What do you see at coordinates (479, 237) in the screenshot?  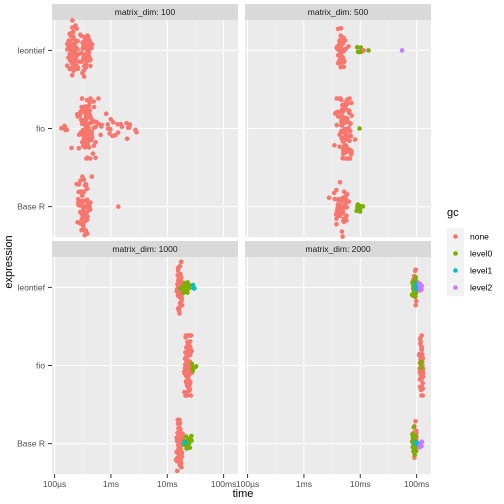 I see `legend-label: none` at bounding box center [479, 237].